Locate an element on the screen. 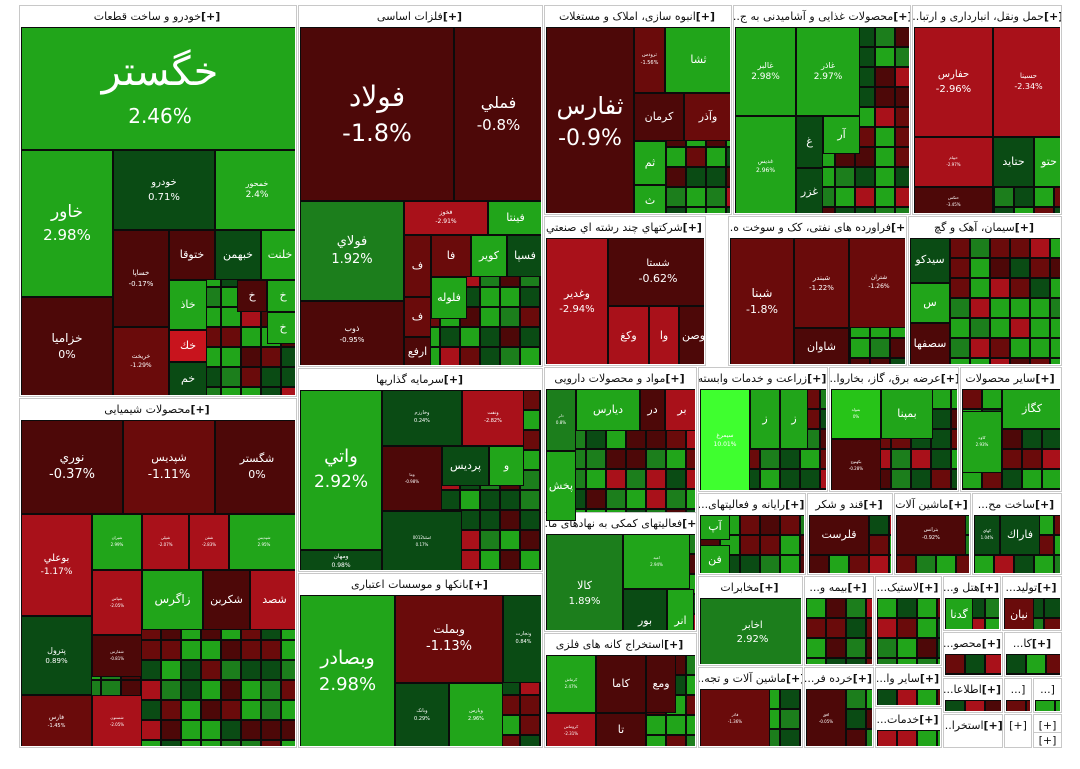  stock-tile-auto-13: خك is located at coordinates (188, 346).